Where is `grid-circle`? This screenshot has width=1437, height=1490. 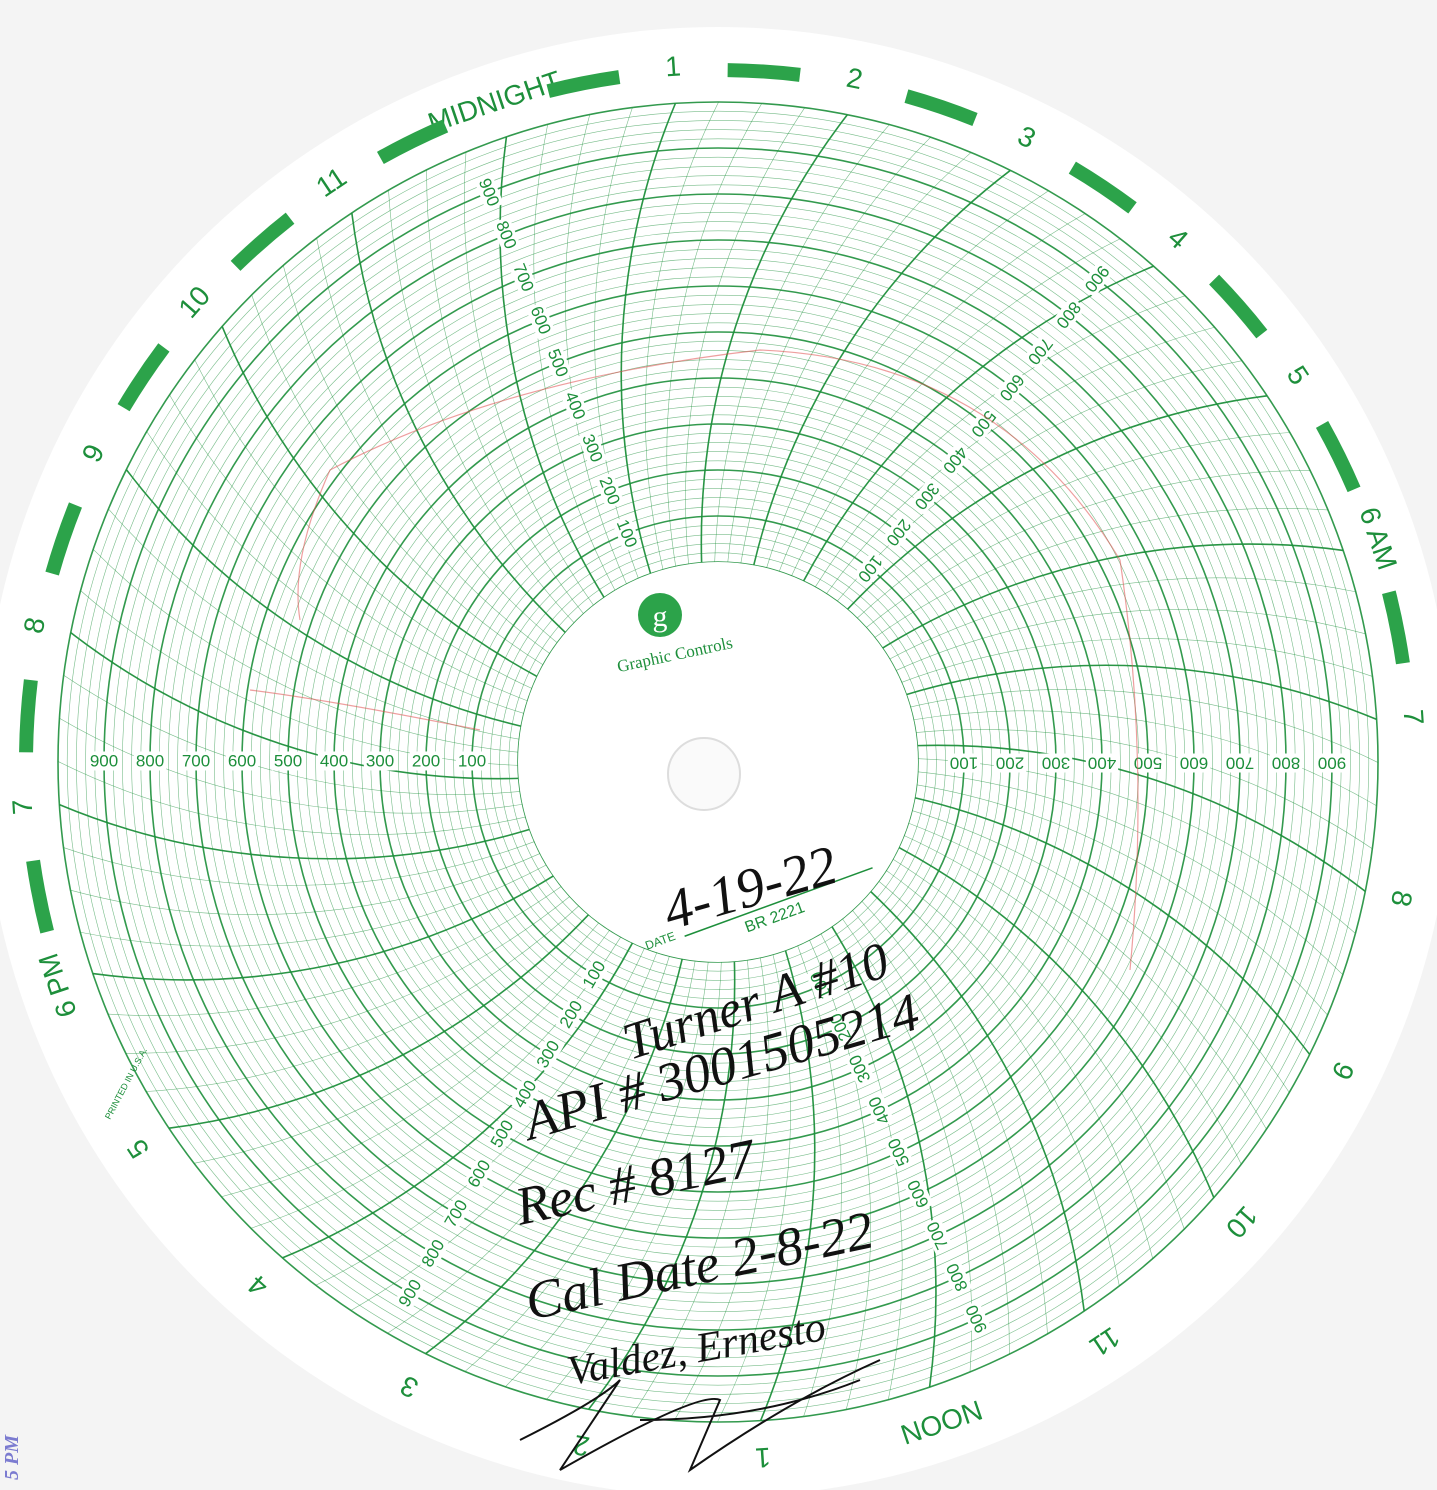
grid-circle is located at coordinates (718, 762).